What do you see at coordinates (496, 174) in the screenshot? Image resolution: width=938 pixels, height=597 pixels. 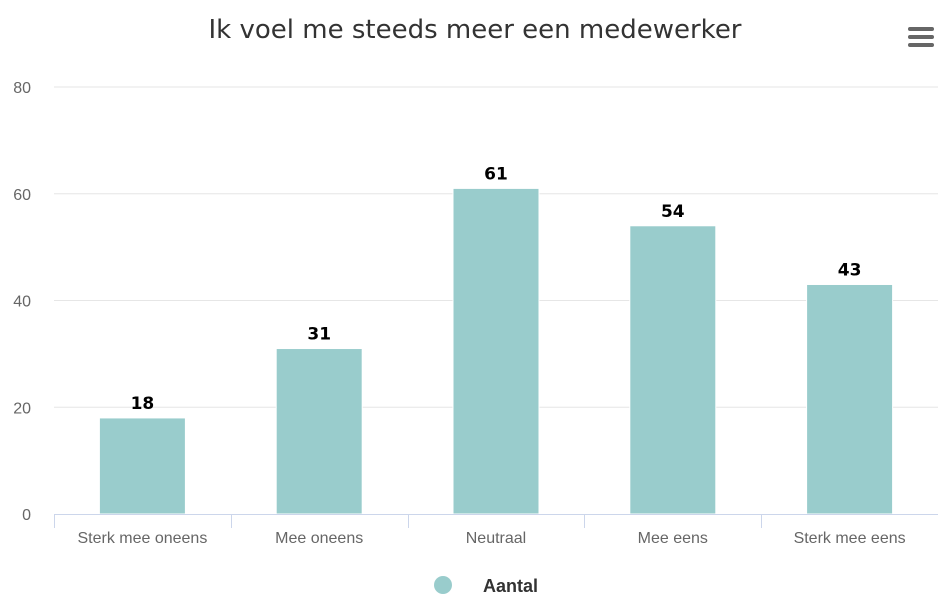 I see `data-label: 61` at bounding box center [496, 174].